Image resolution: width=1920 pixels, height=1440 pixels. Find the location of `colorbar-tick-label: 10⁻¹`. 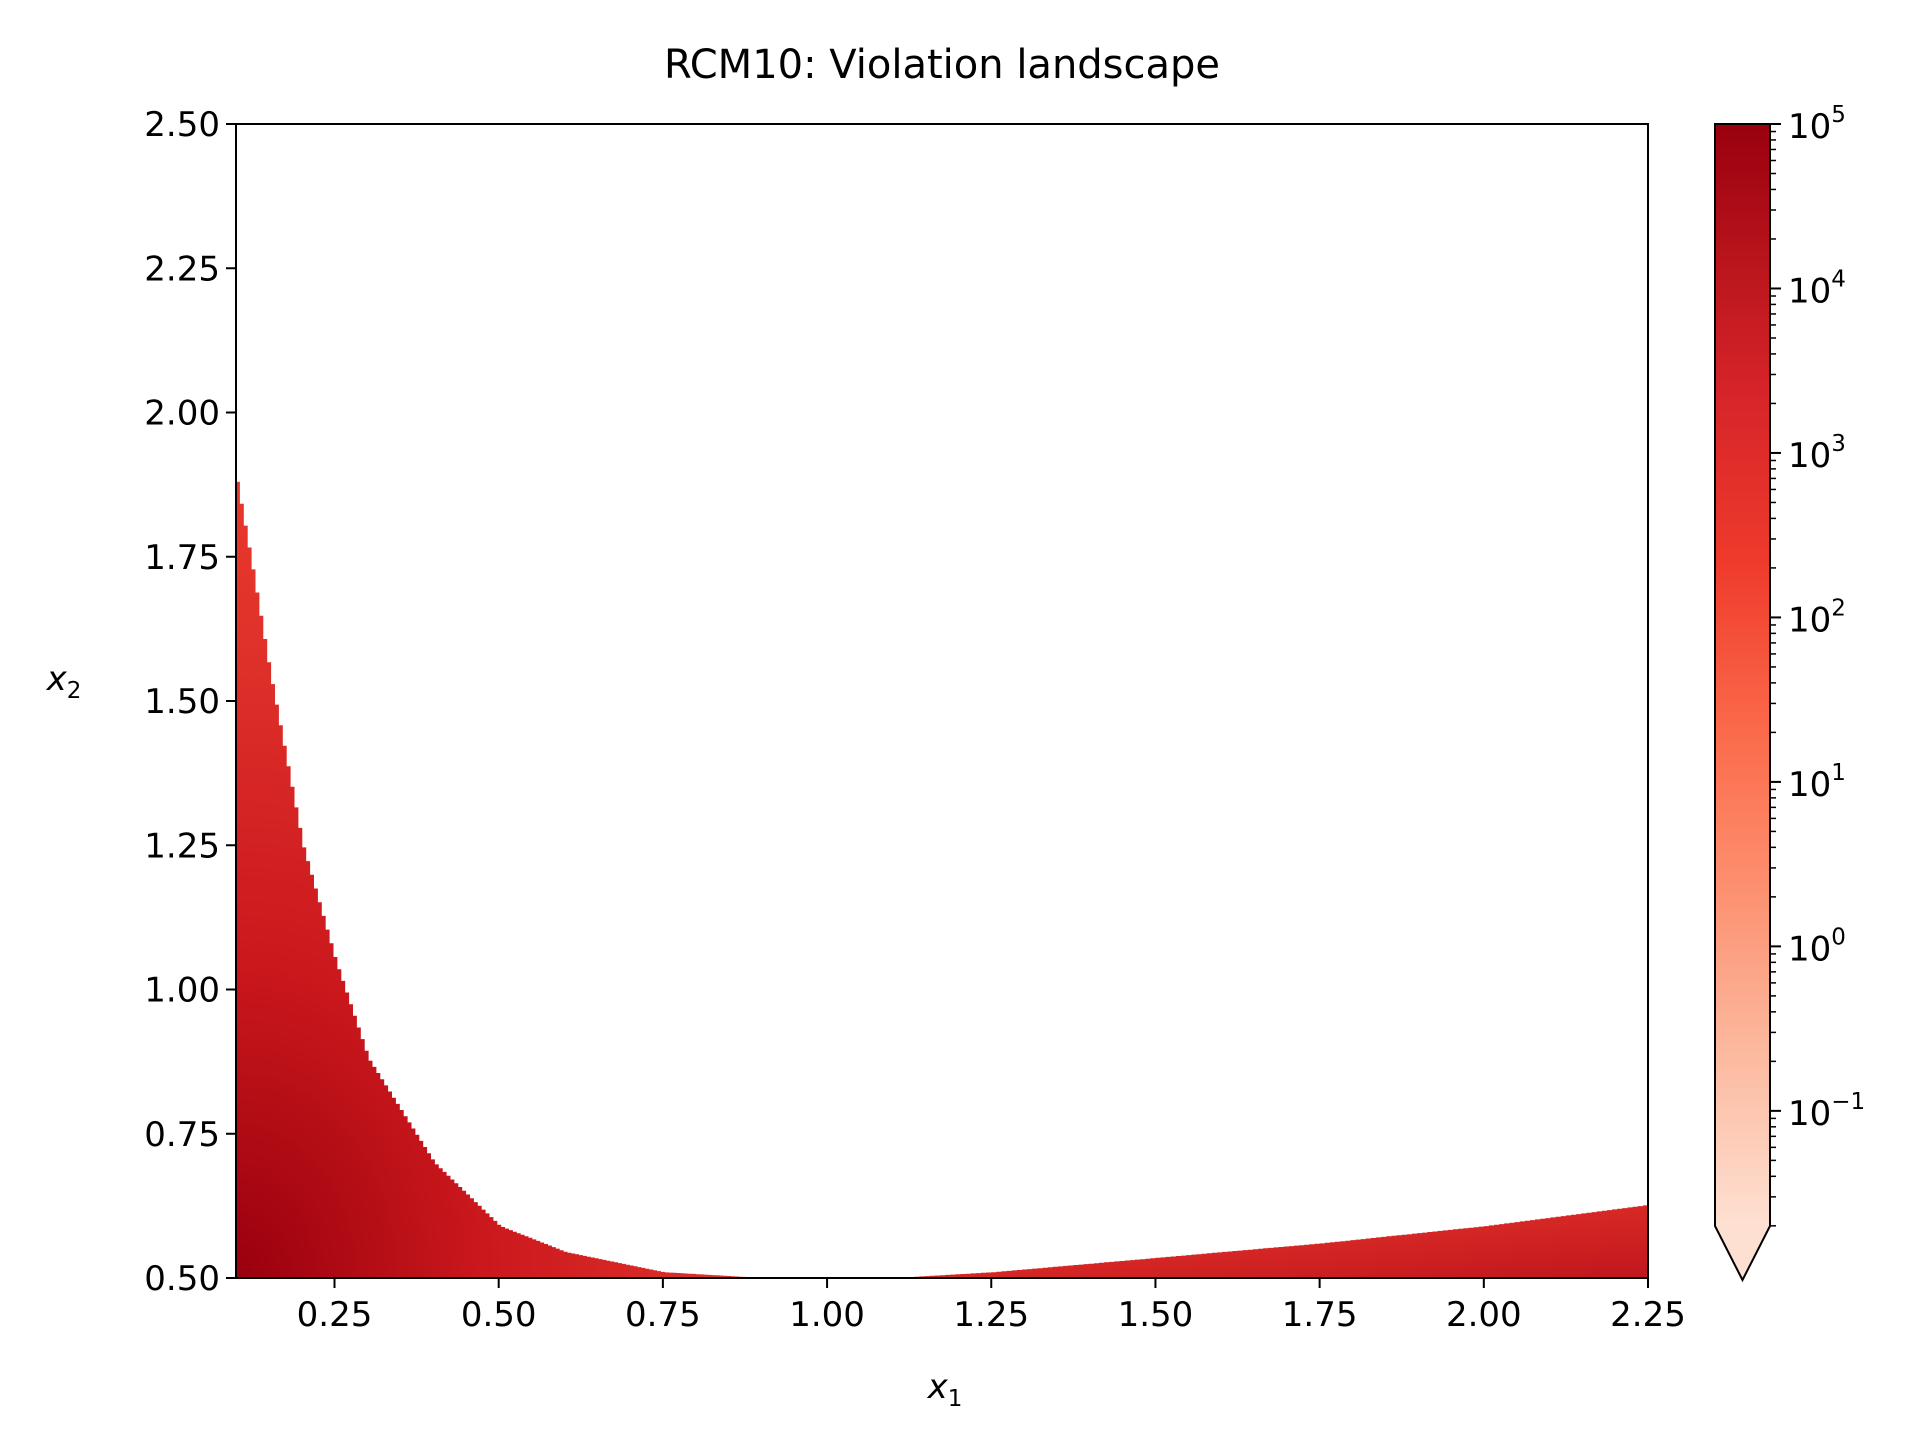

colorbar-tick-label: 10⁻¹ is located at coordinates (1826, 1111).